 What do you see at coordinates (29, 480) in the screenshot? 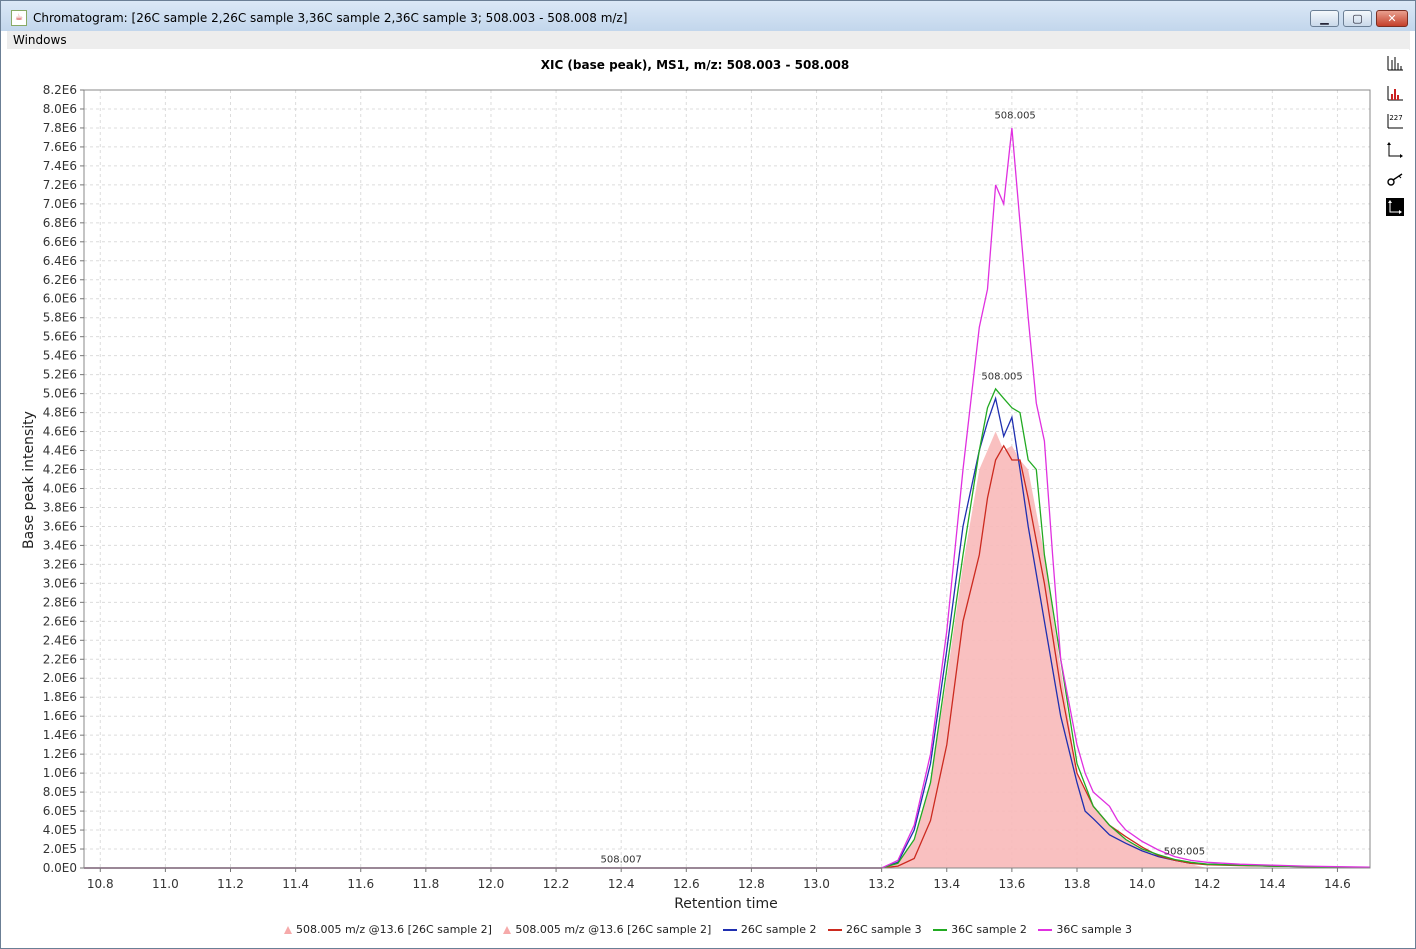
I see `y-axis-label: Base peak intensity` at bounding box center [29, 480].